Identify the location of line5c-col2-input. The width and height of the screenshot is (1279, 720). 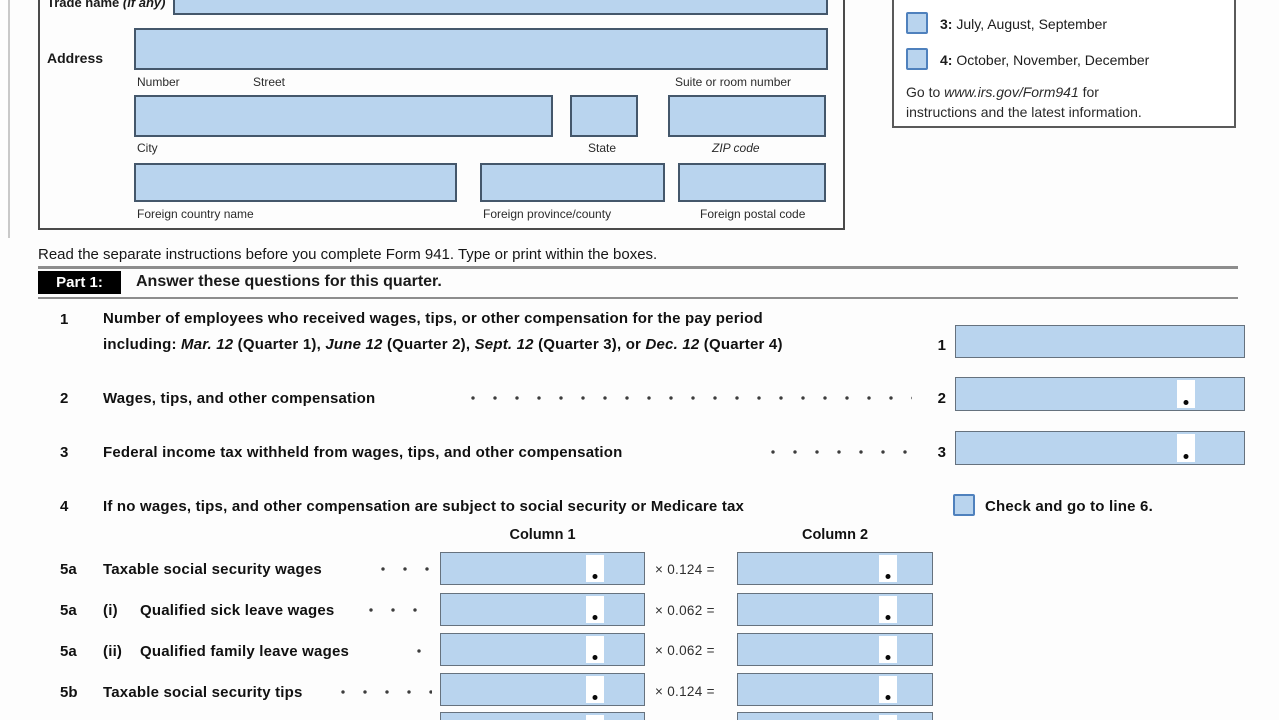
(835, 716).